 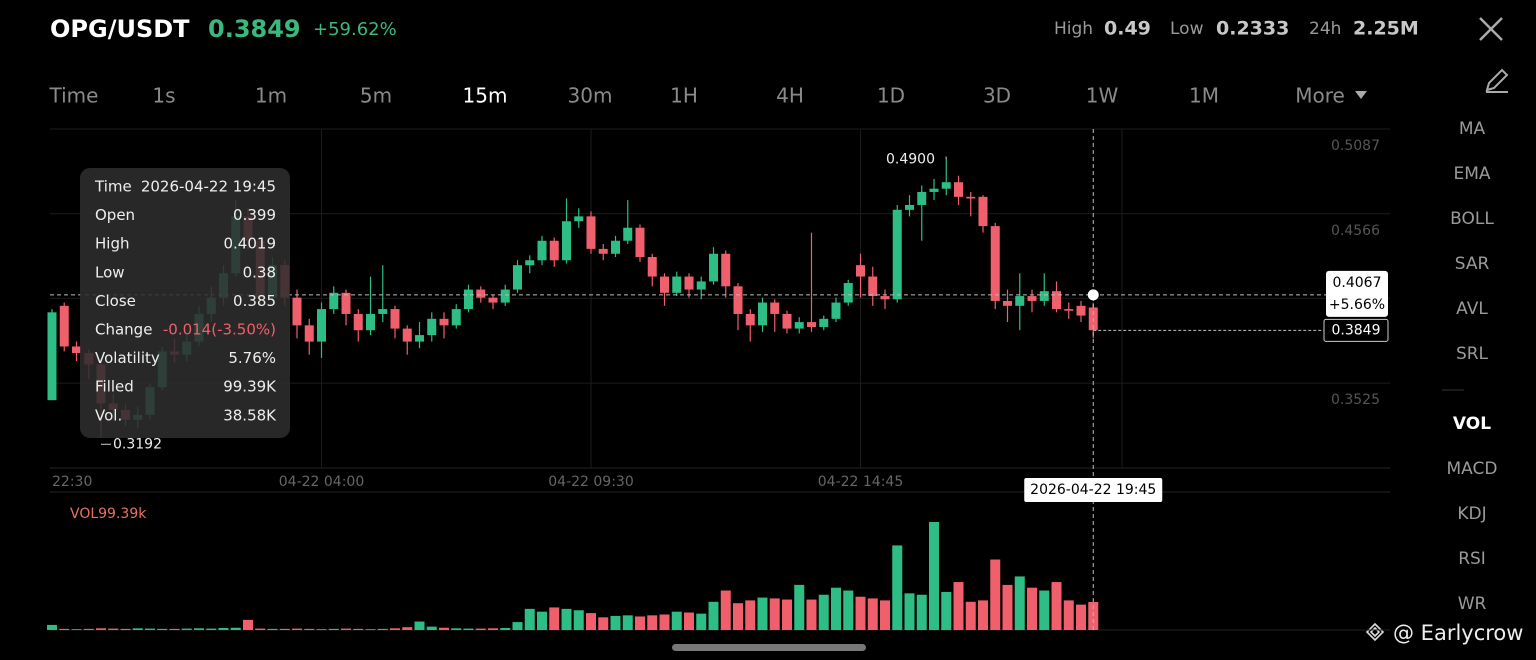 What do you see at coordinates (1093, 490) in the screenshot?
I see `crosshair-time-box` at bounding box center [1093, 490].